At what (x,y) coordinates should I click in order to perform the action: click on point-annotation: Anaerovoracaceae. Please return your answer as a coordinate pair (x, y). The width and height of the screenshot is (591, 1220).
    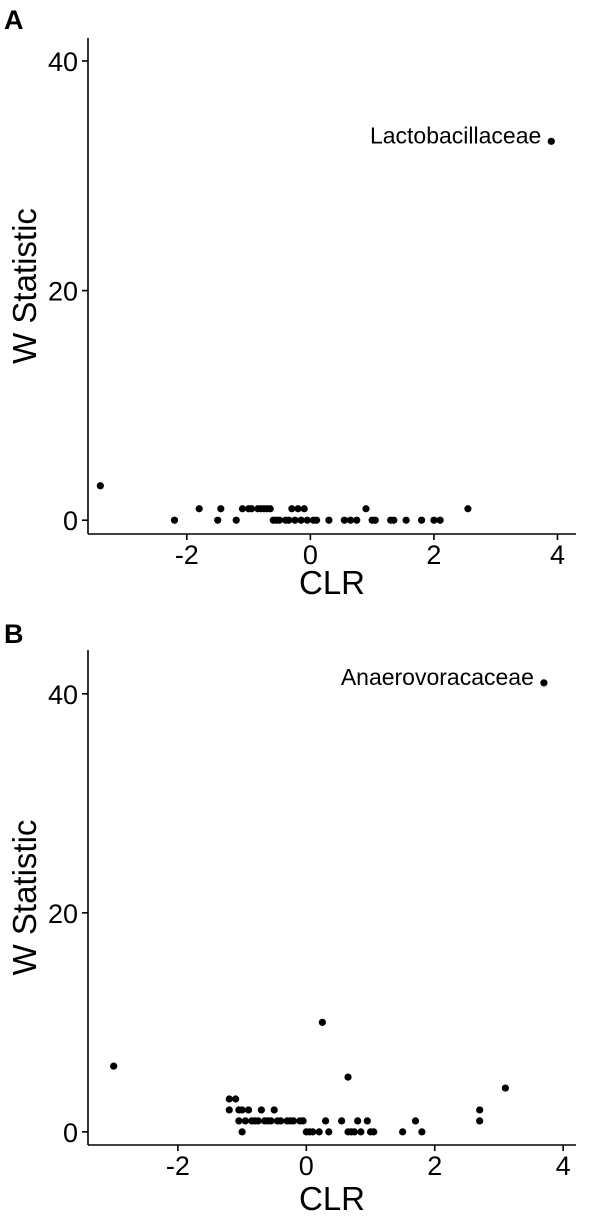
    Looking at the image, I should click on (437, 677).